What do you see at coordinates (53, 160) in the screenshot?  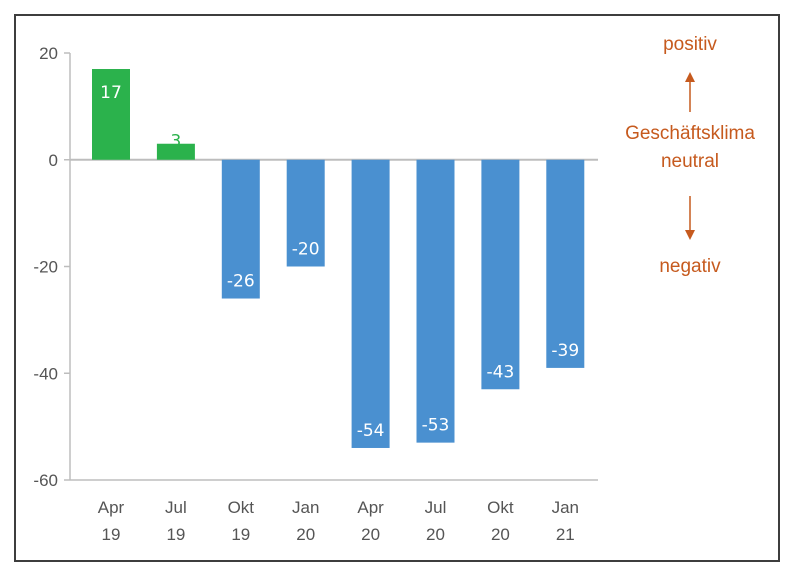 I see `y-tick-label: 0` at bounding box center [53, 160].